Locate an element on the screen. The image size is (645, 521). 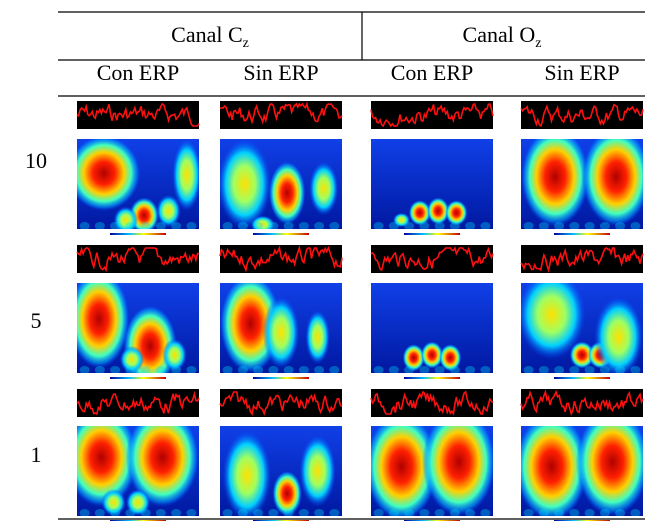
subscript: z is located at coordinates (538, 43).